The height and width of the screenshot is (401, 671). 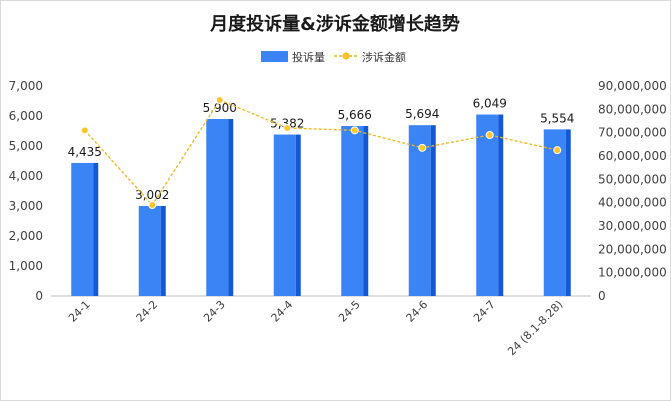 What do you see at coordinates (214, 311) in the screenshot?
I see `category-label: 24-3` at bounding box center [214, 311].